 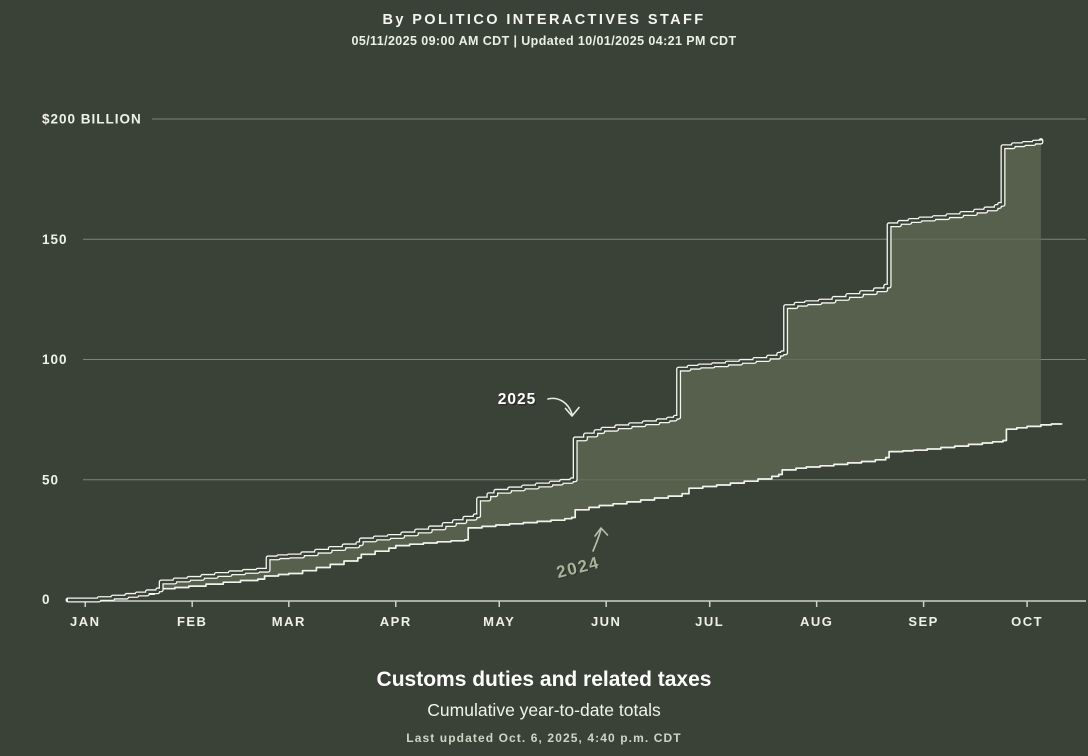 I want to click on byline: By POLITICO INTERACTIVES STAFF, so click(x=544, y=20).